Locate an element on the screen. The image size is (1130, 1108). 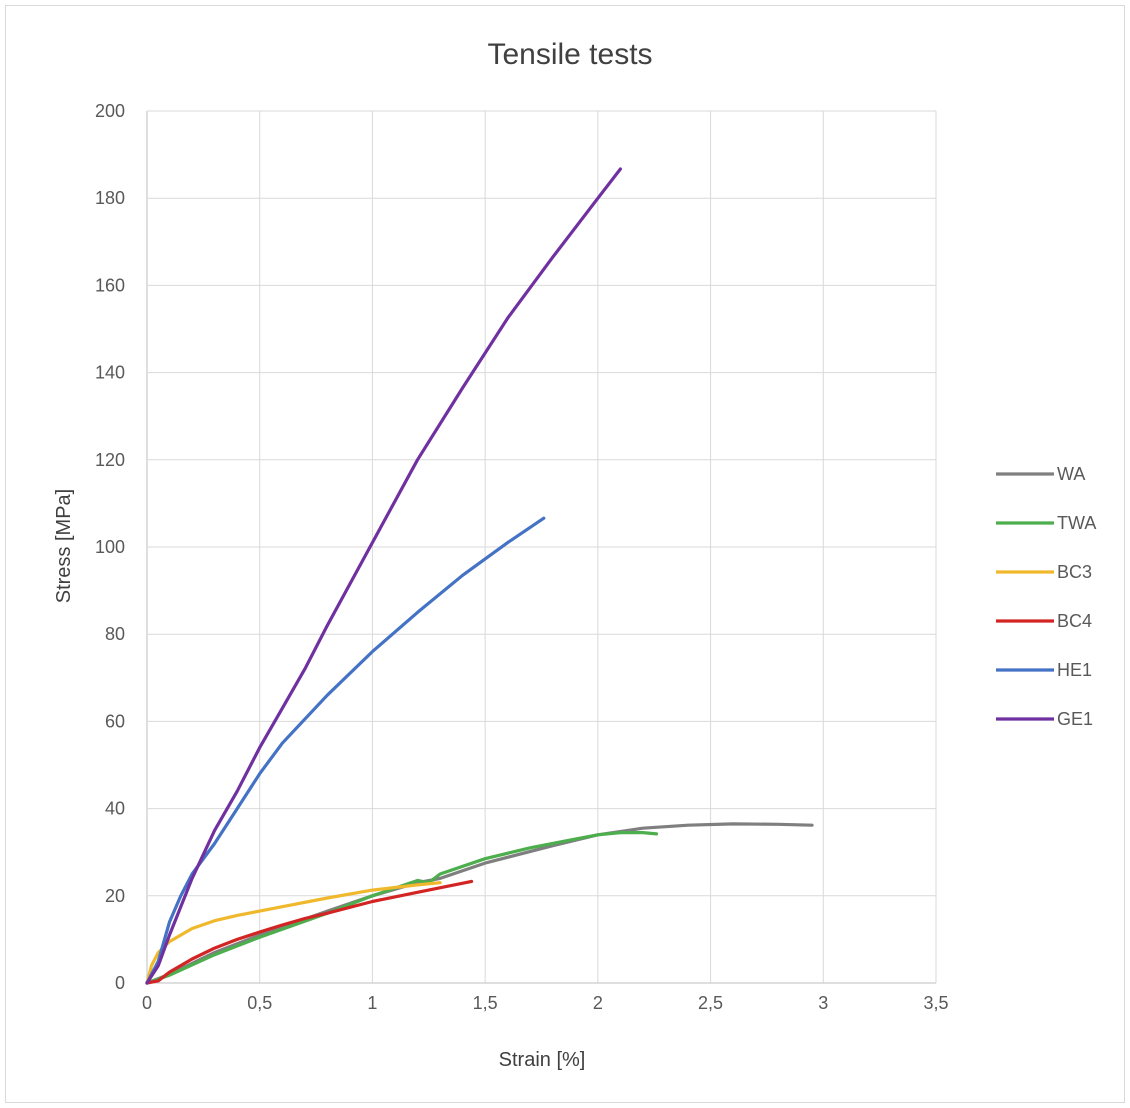
y-tick-label: 20 is located at coordinates (115, 896).